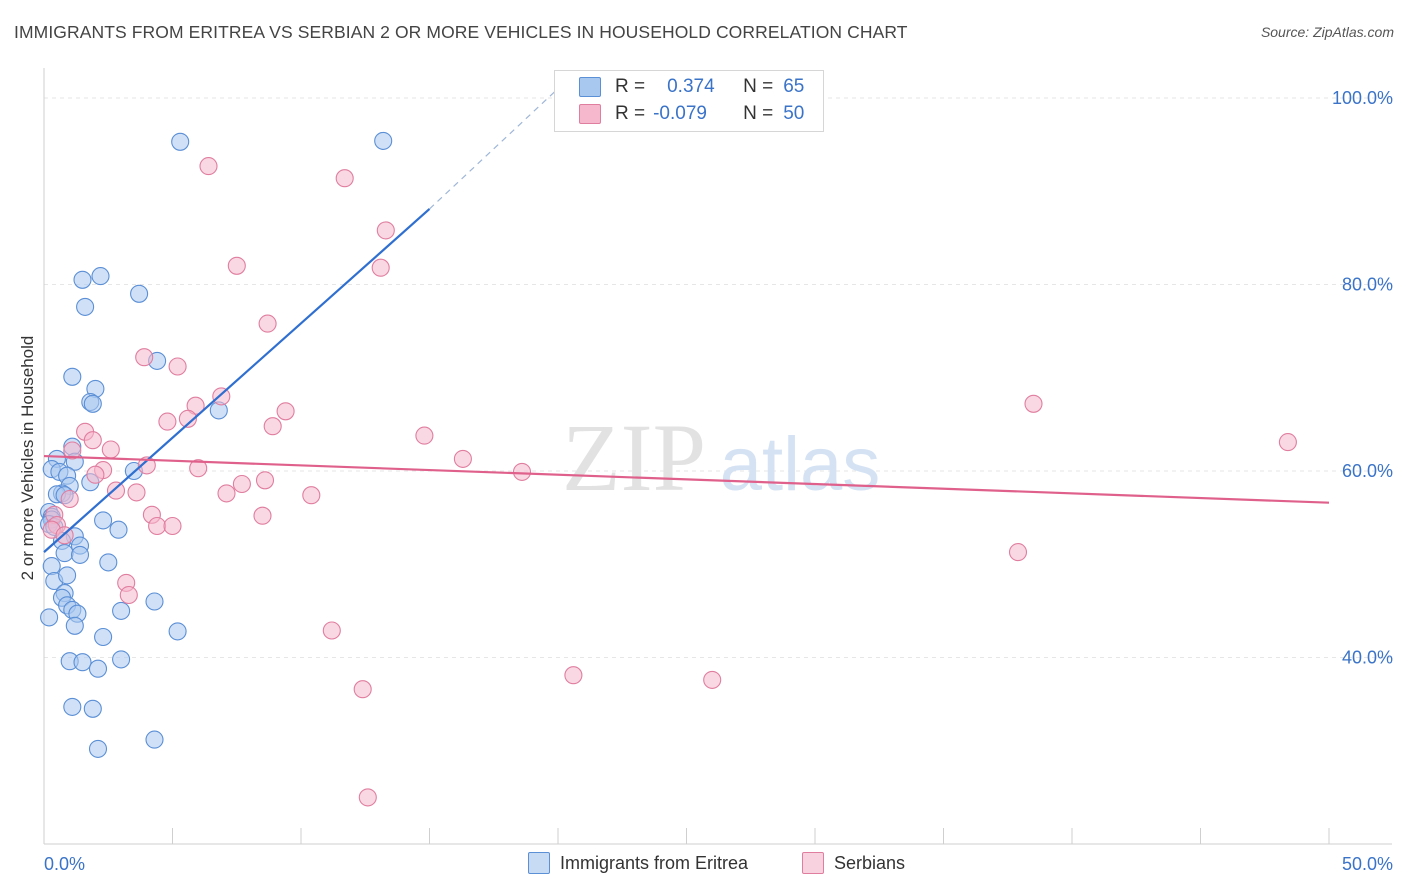 The image size is (1406, 892). Describe the element at coordinates (794, 86) in the screenshot. I see `legend-n-value: 65` at that location.